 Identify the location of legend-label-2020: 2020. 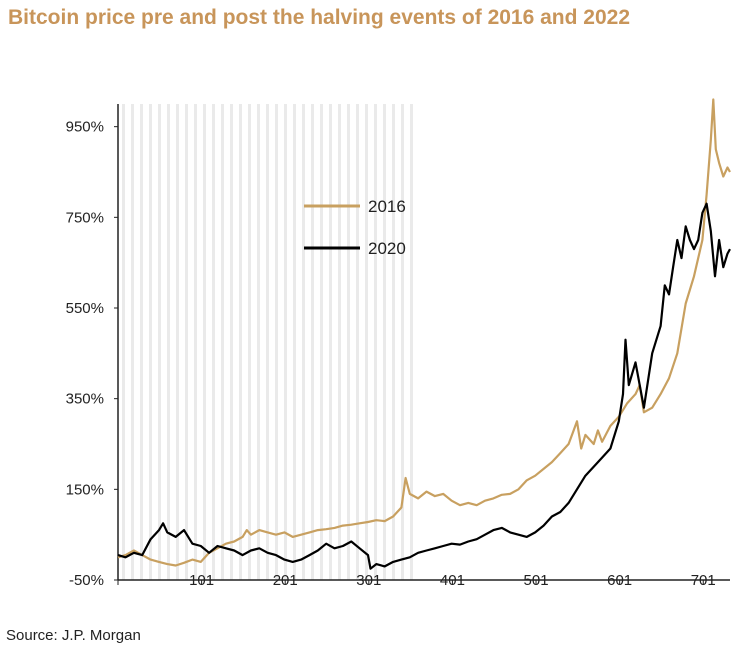
(387, 248).